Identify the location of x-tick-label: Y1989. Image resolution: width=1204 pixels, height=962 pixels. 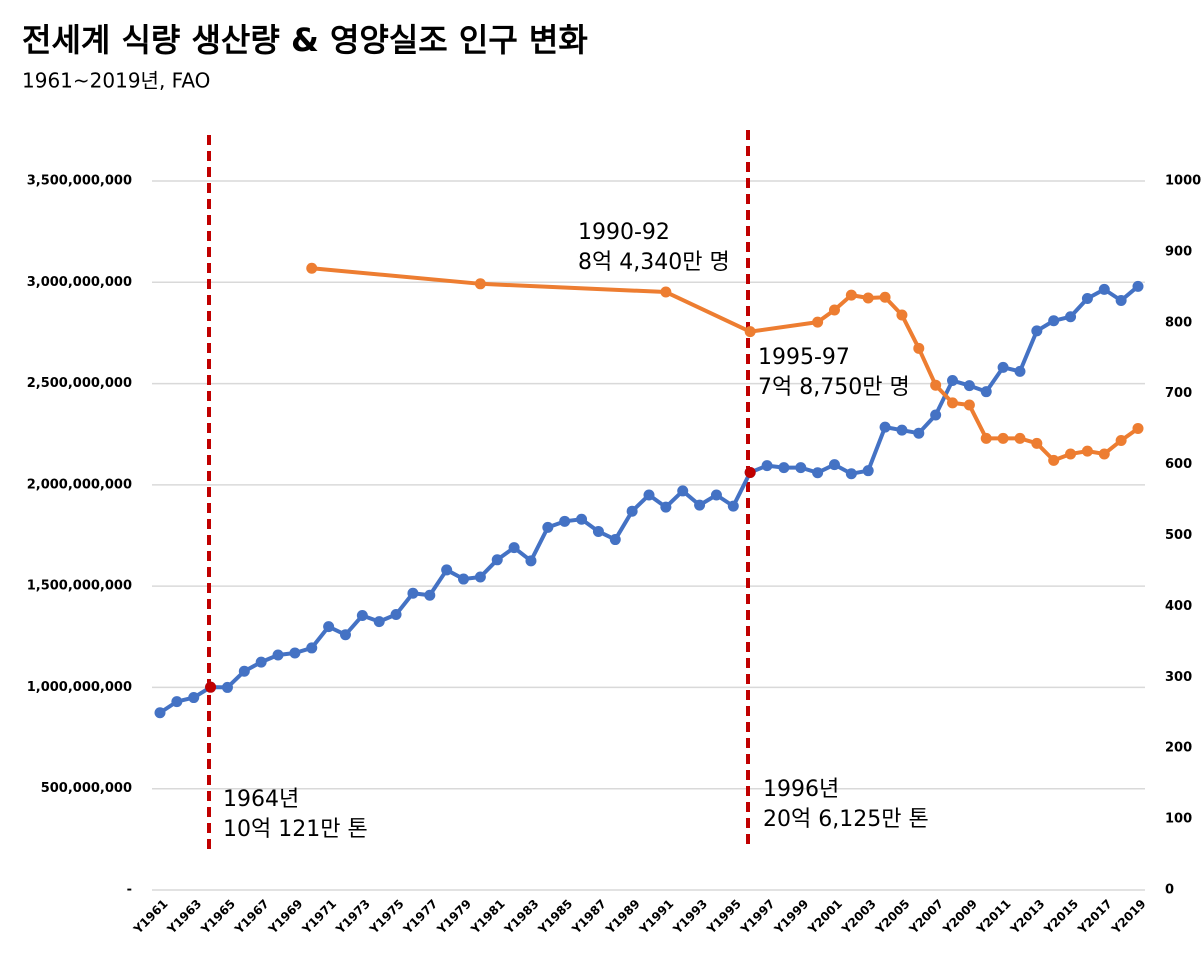
(622, 917).